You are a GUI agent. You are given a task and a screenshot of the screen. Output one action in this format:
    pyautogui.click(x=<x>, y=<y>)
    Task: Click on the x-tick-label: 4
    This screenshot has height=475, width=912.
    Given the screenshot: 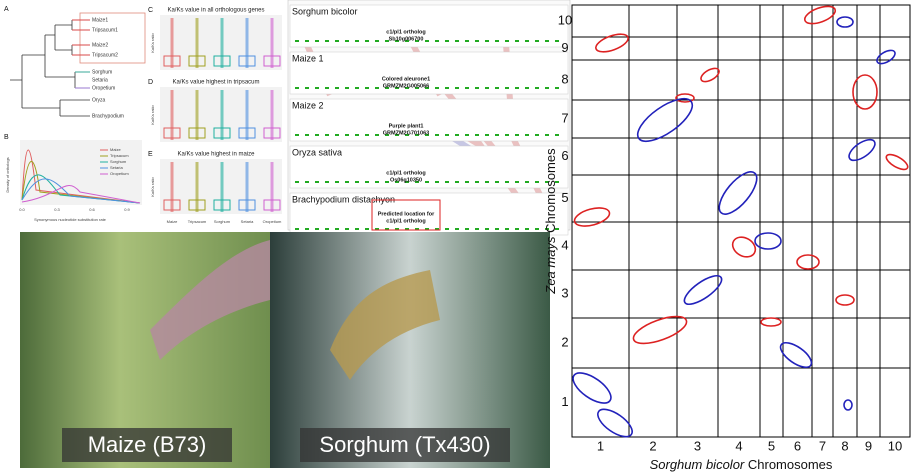 What is the action you would take?
    pyautogui.click(x=738, y=445)
    